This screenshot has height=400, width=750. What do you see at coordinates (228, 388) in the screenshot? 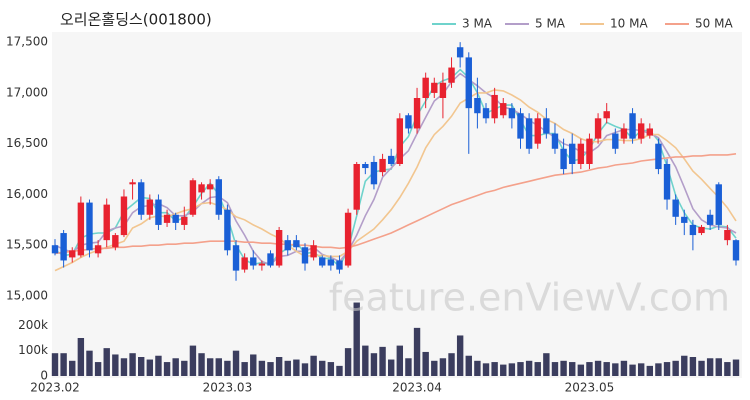
I see `x-tick-label: 2023.03` at bounding box center [228, 388].